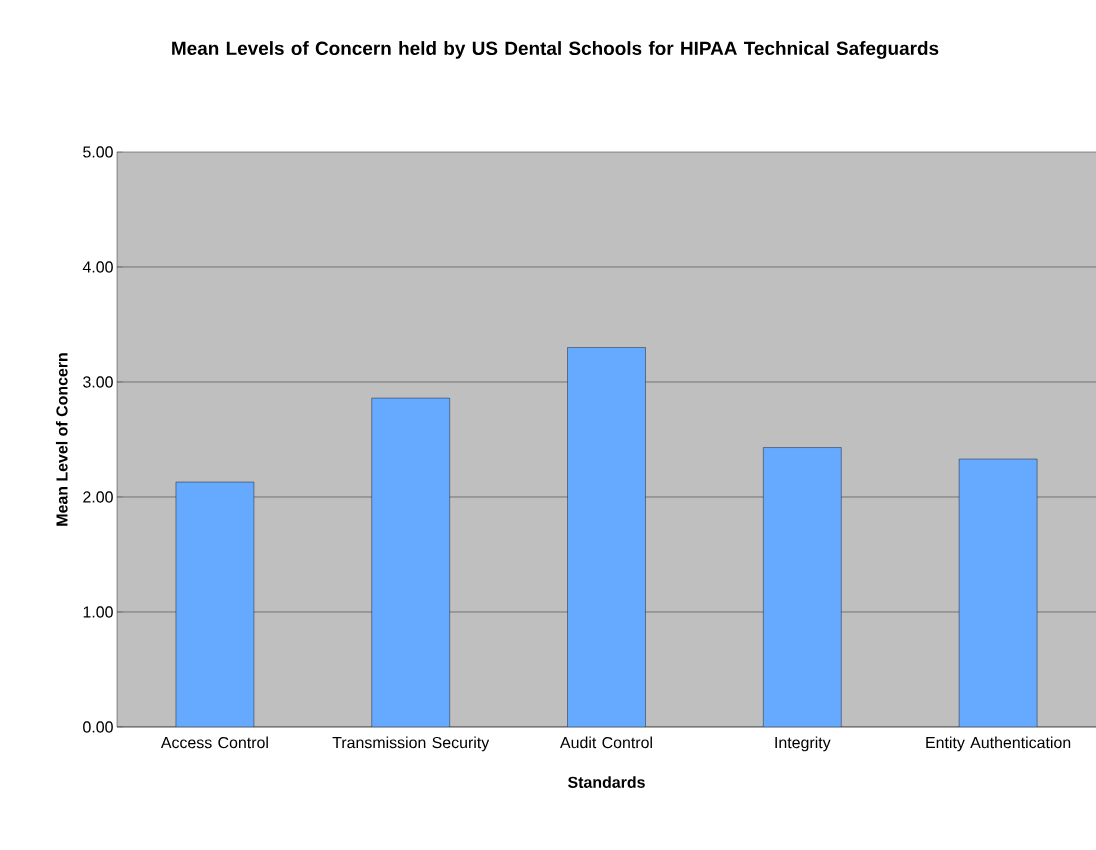 This screenshot has width=1096, height=850. What do you see at coordinates (411, 744) in the screenshot?
I see `x-tick-label: Transmission Security` at bounding box center [411, 744].